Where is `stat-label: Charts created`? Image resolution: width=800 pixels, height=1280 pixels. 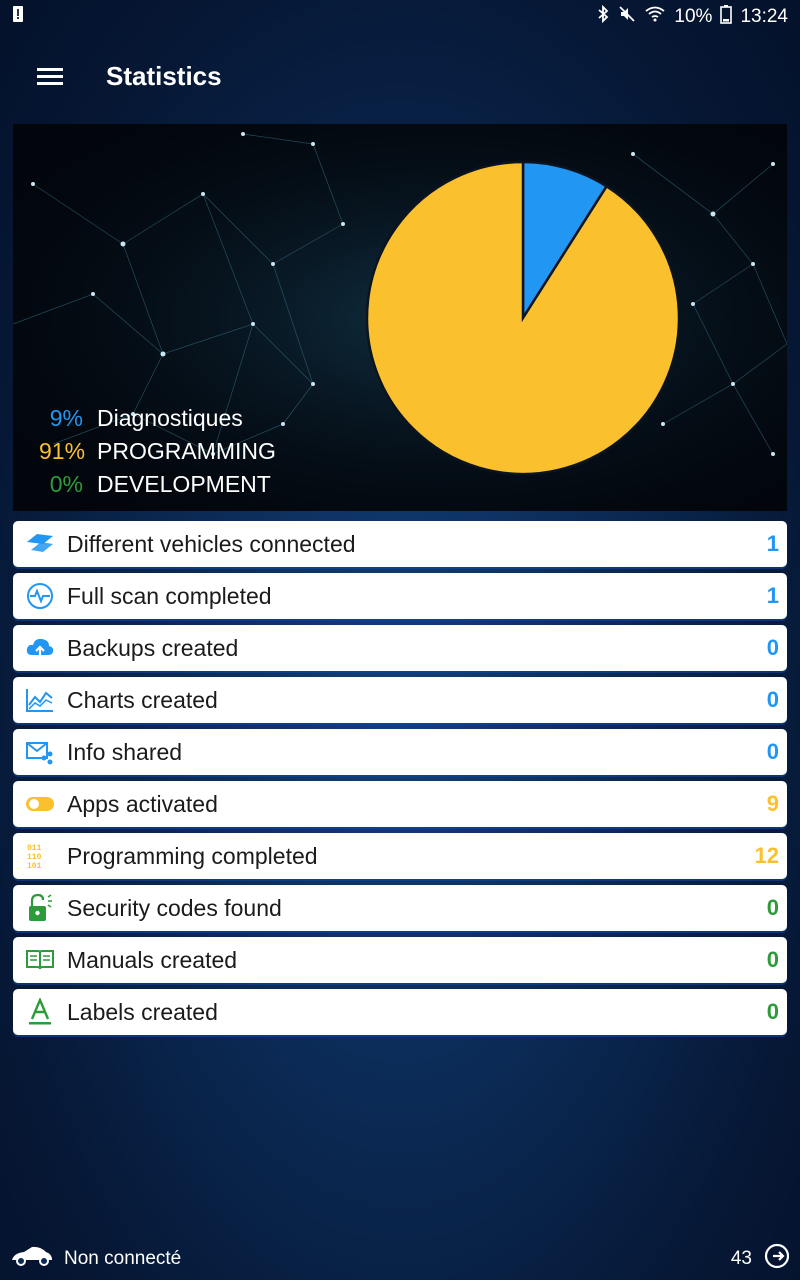
stat-label: Charts created is located at coordinates (142, 699).